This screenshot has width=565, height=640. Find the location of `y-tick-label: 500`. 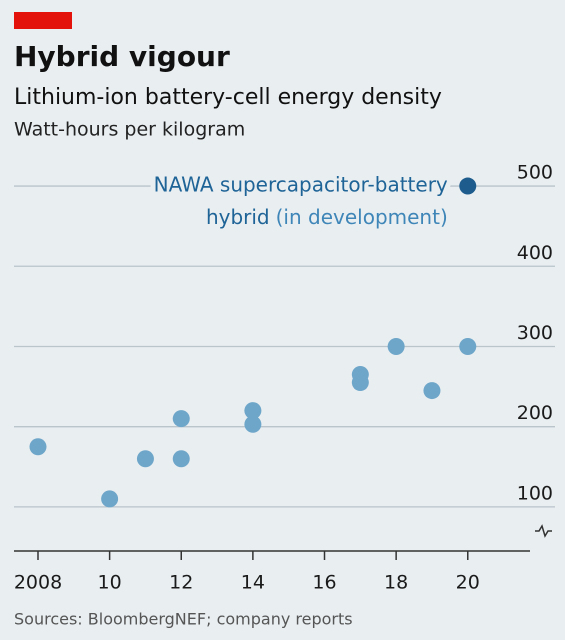

y-tick-label: 500 is located at coordinates (535, 173).